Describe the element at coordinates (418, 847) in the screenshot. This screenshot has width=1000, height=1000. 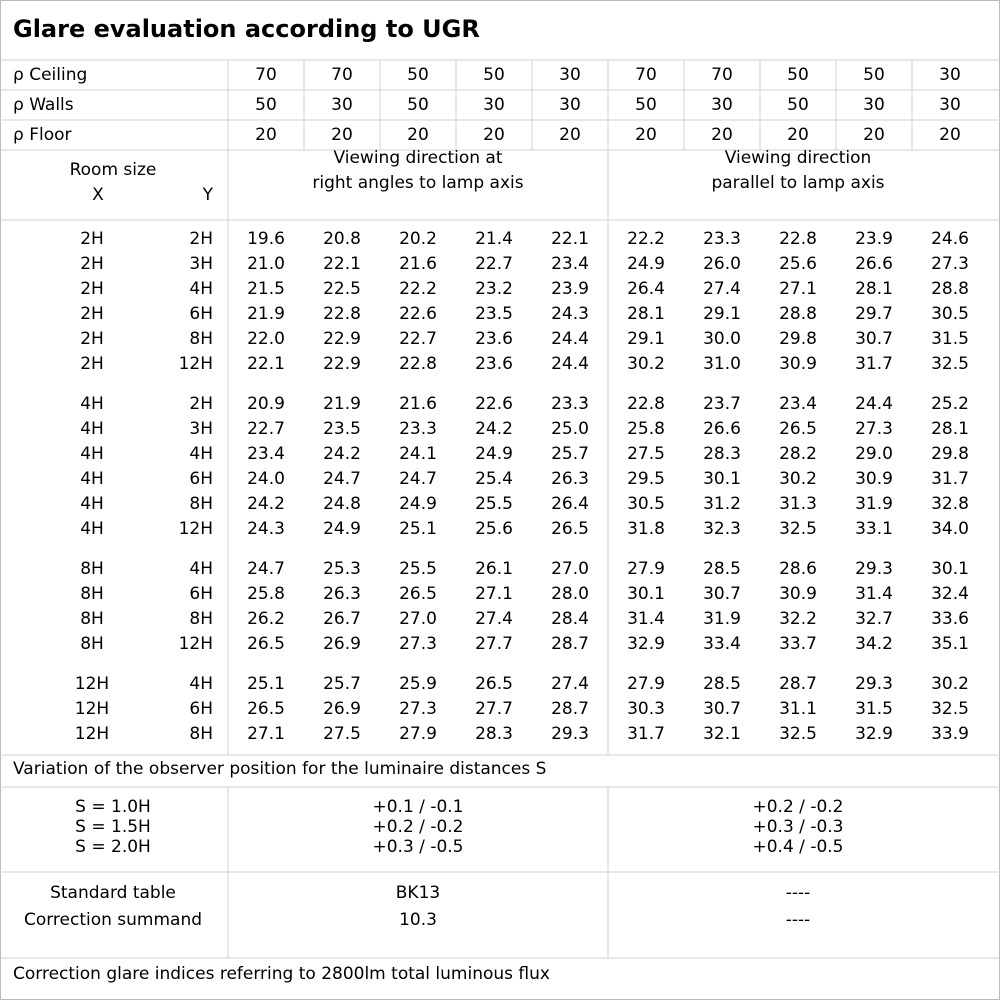
I see `variation-perpendicular: +0.3 / -0.5` at that location.